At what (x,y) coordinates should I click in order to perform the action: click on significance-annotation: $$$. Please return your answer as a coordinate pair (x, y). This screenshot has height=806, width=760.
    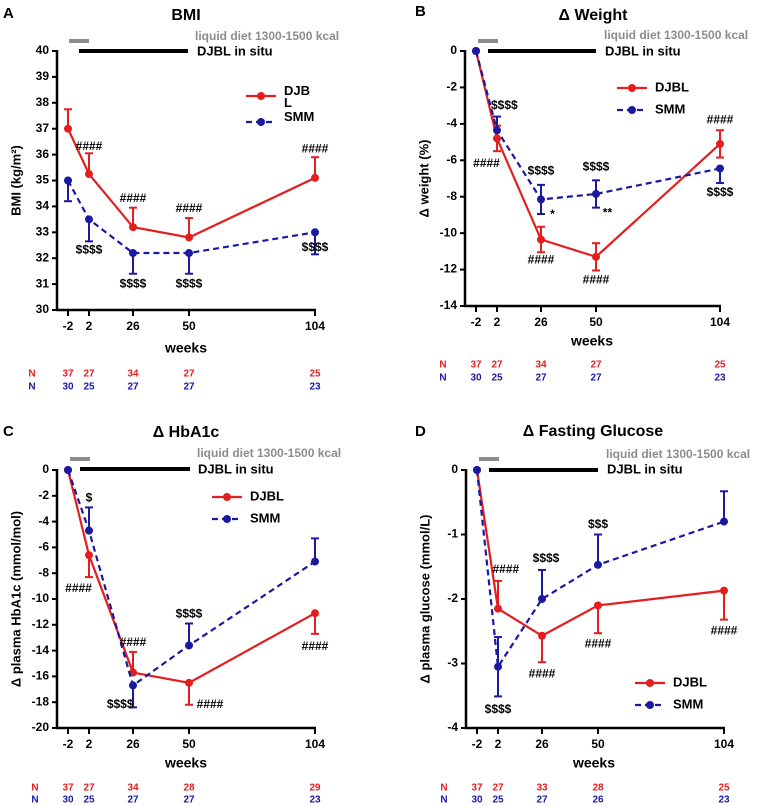
    Looking at the image, I should click on (598, 524).